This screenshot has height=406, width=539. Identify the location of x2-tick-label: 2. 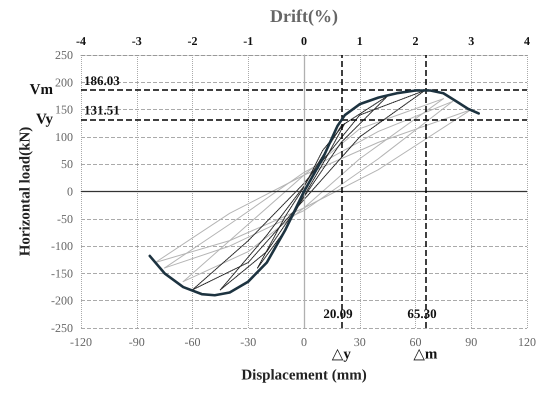
(415, 41).